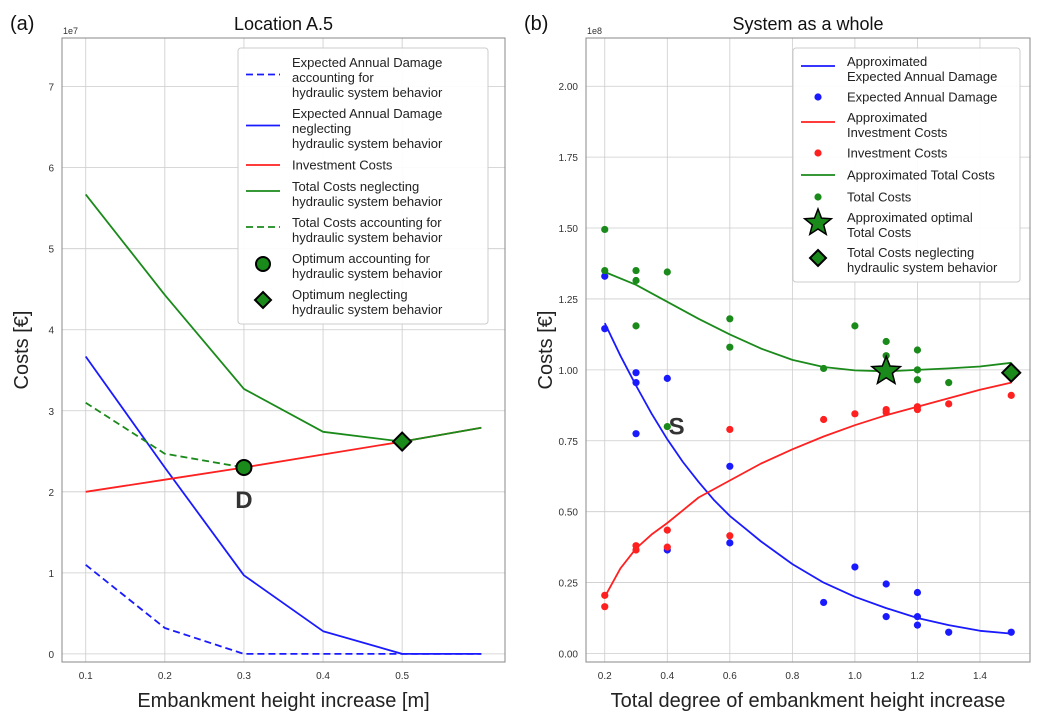 This screenshot has height=716, width=1038. What do you see at coordinates (792, 676) in the screenshot?
I see `x-tick-label: 0.8` at bounding box center [792, 676].